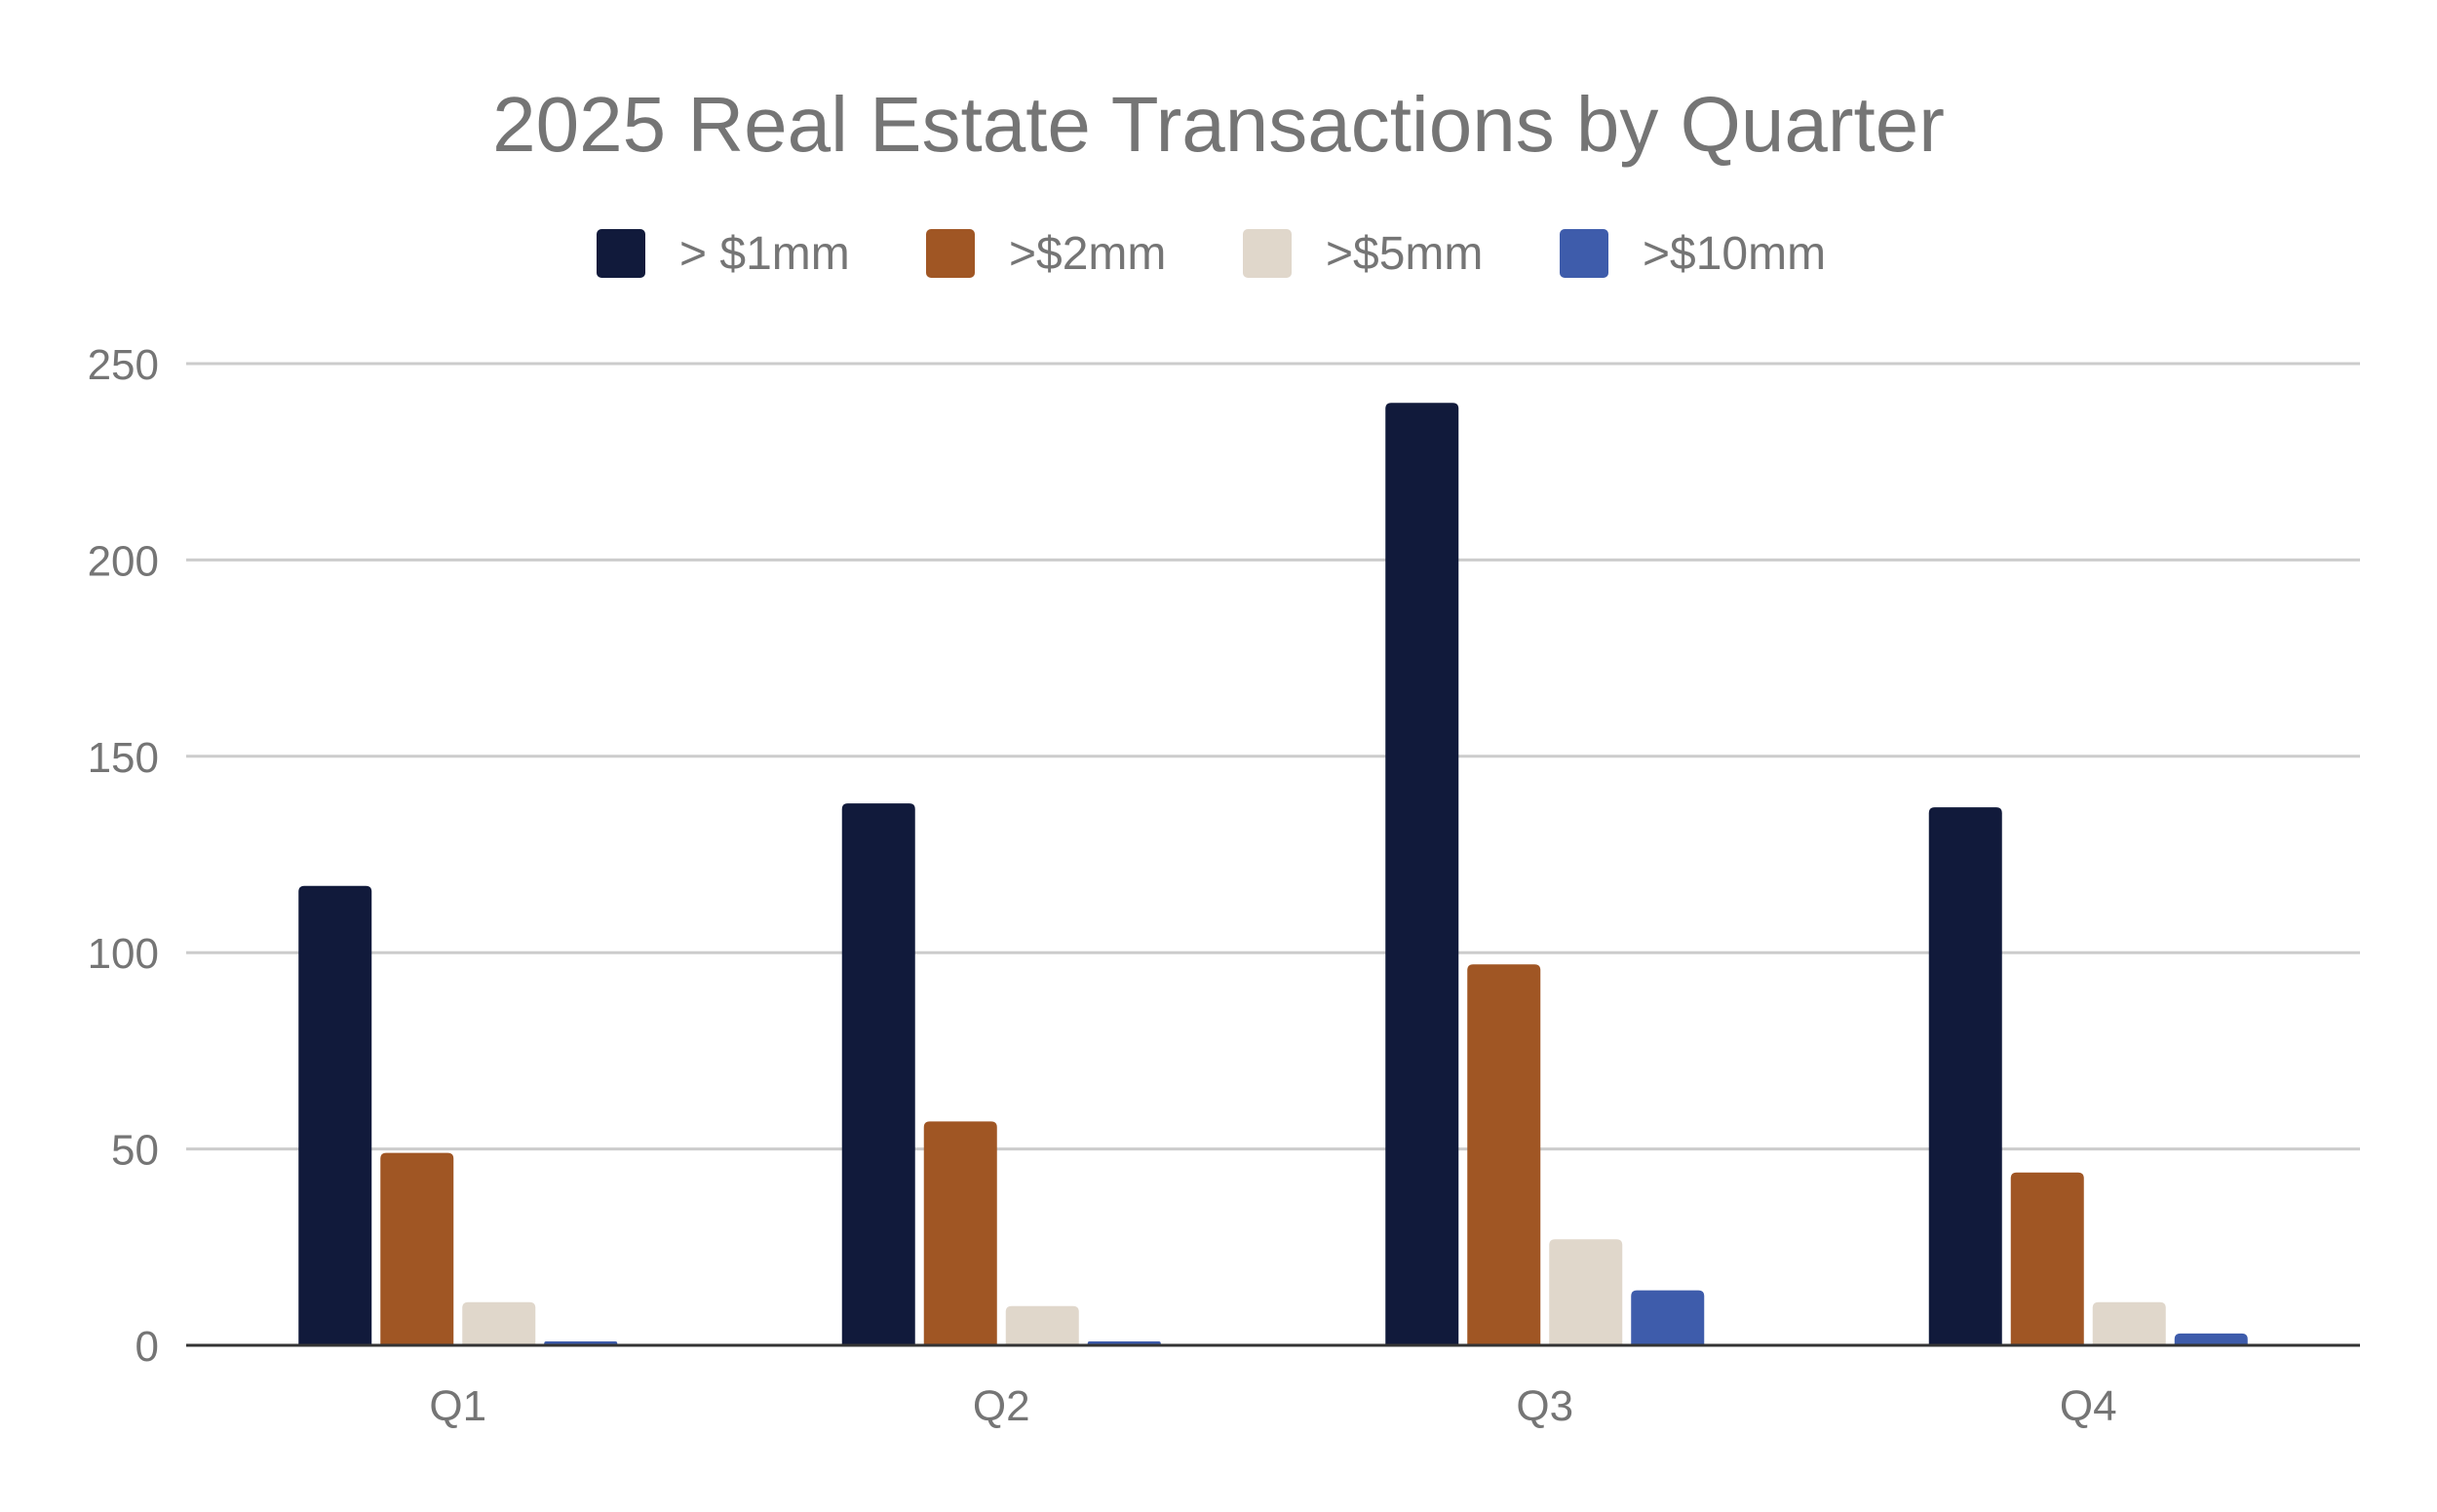 This screenshot has width=2437, height=1512. Describe the element at coordinates (1544, 1406) in the screenshot. I see `x-tick-label: Q3` at that location.